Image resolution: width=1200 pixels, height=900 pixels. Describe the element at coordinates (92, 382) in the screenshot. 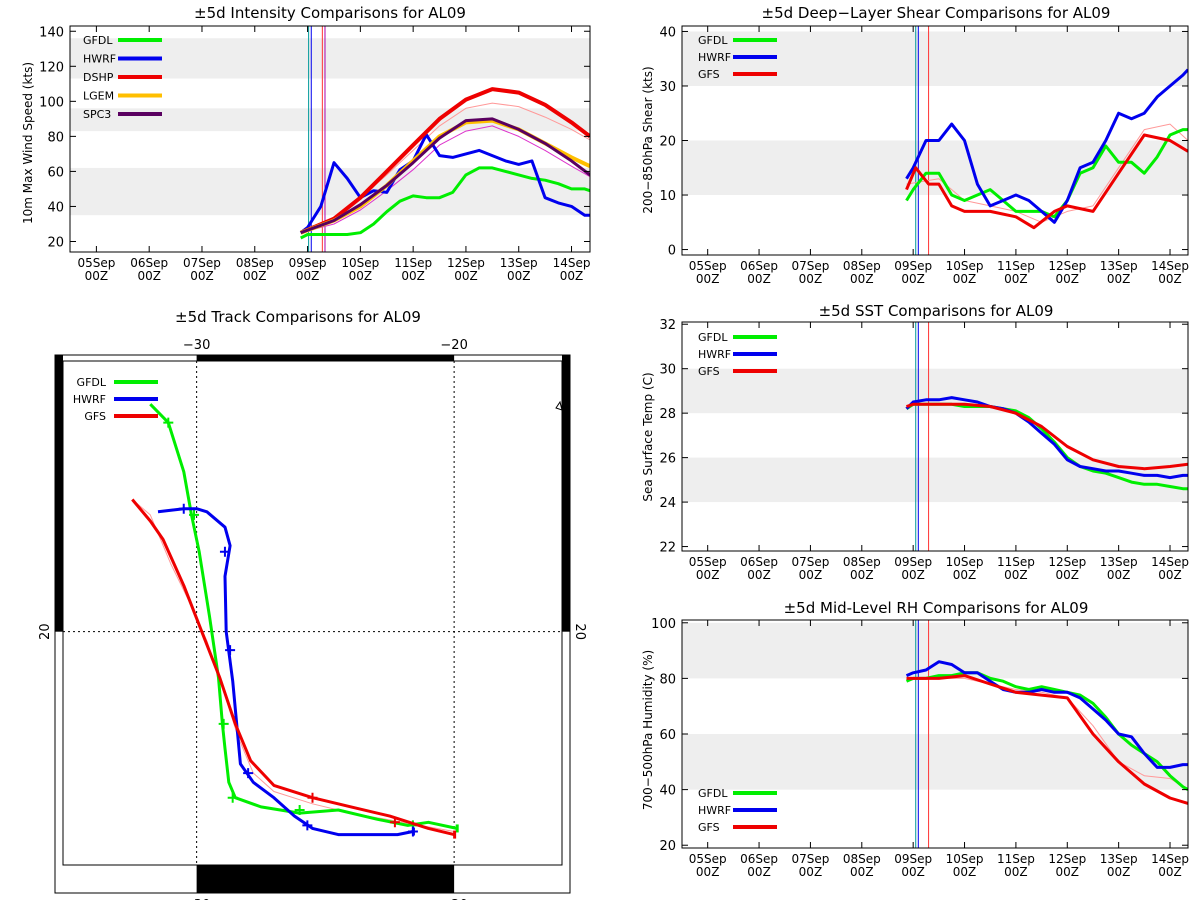

I see `track-legend-label: GFDL` at that location.